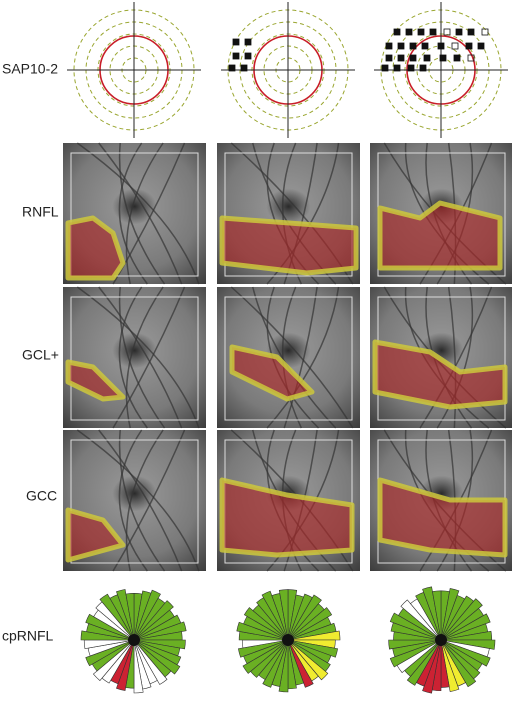 This screenshot has height=703, width=512. What do you see at coordinates (30, 69) in the screenshot?
I see `row-label: SAP10-2` at bounding box center [30, 69].